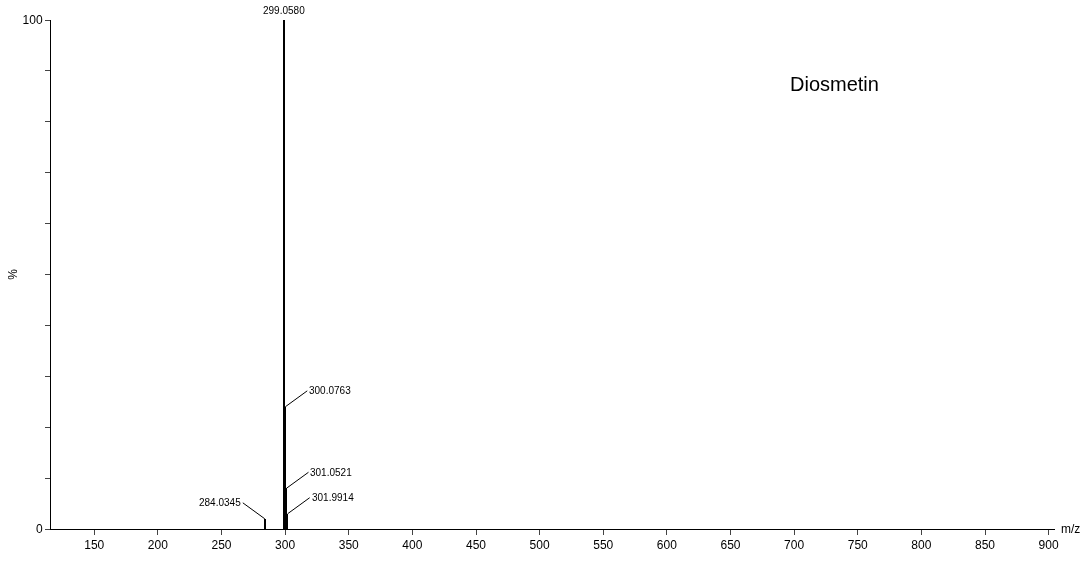 Image resolution: width=1085 pixels, height=564 pixels. What do you see at coordinates (158, 545) in the screenshot?
I see `x-tick-label: 200` at bounding box center [158, 545].